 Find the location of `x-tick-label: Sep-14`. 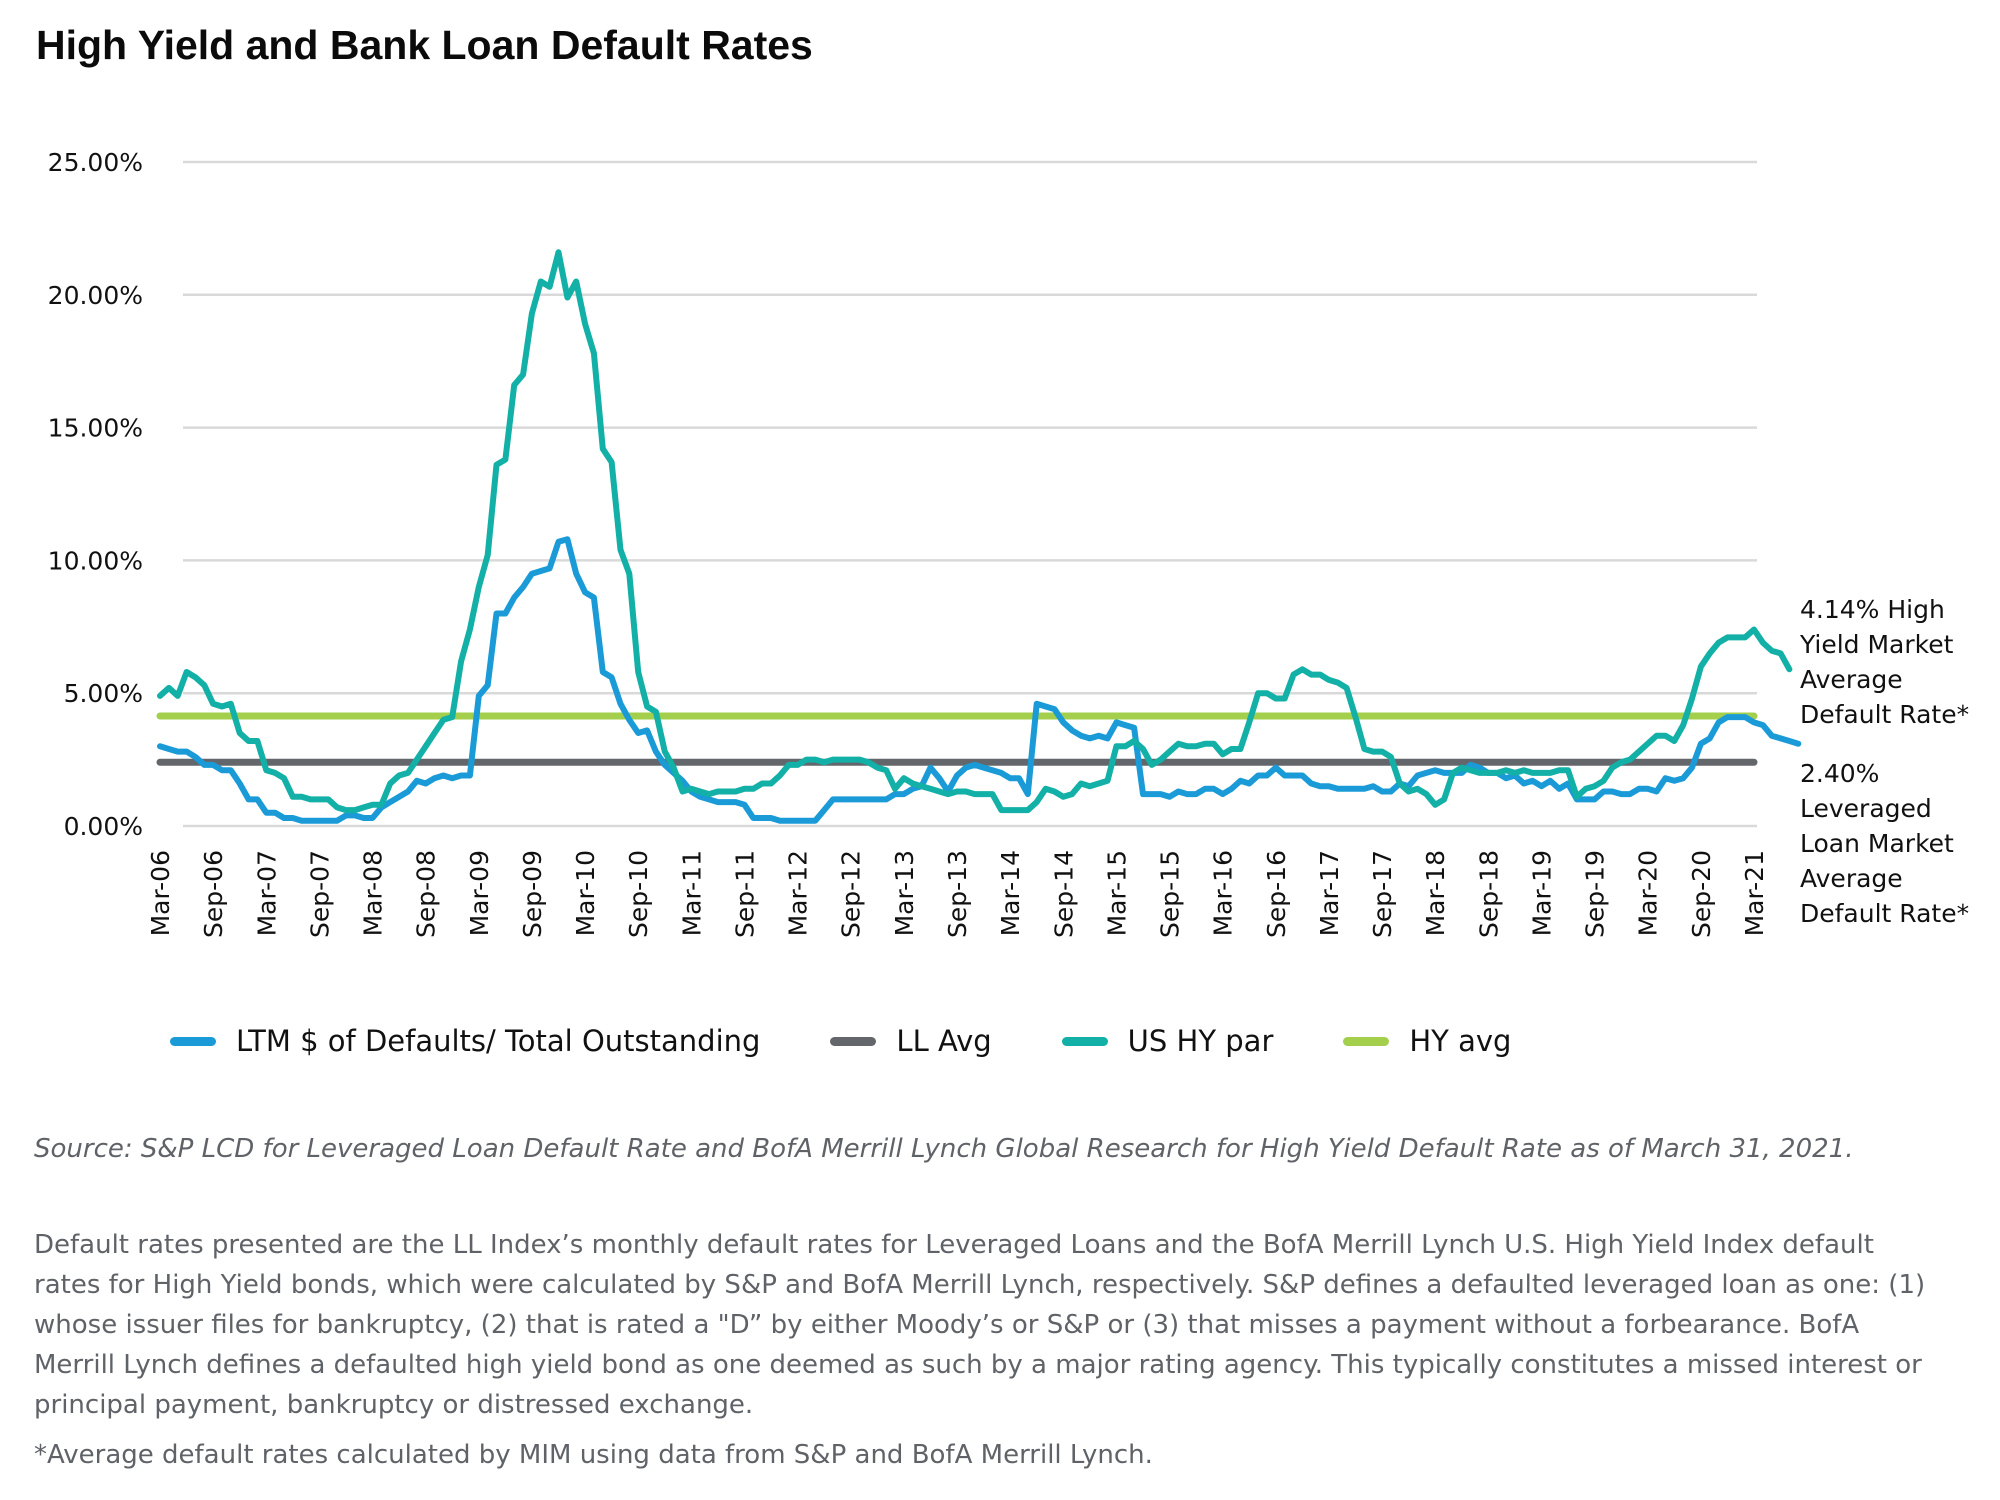

x-tick-label: Sep-14 is located at coordinates (1063, 894).